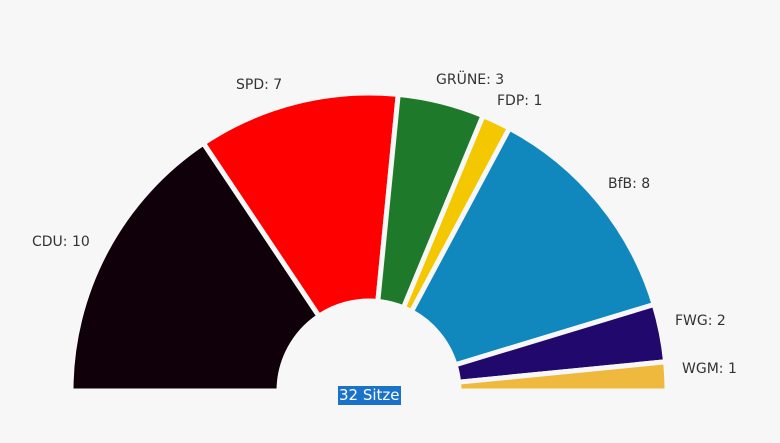  Describe the element at coordinates (259, 85) in the screenshot. I see `label-spd: SPD: 7` at that location.